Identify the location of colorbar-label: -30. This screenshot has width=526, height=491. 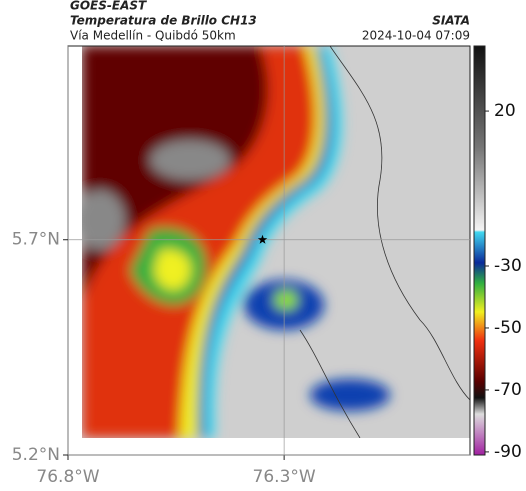
(508, 266).